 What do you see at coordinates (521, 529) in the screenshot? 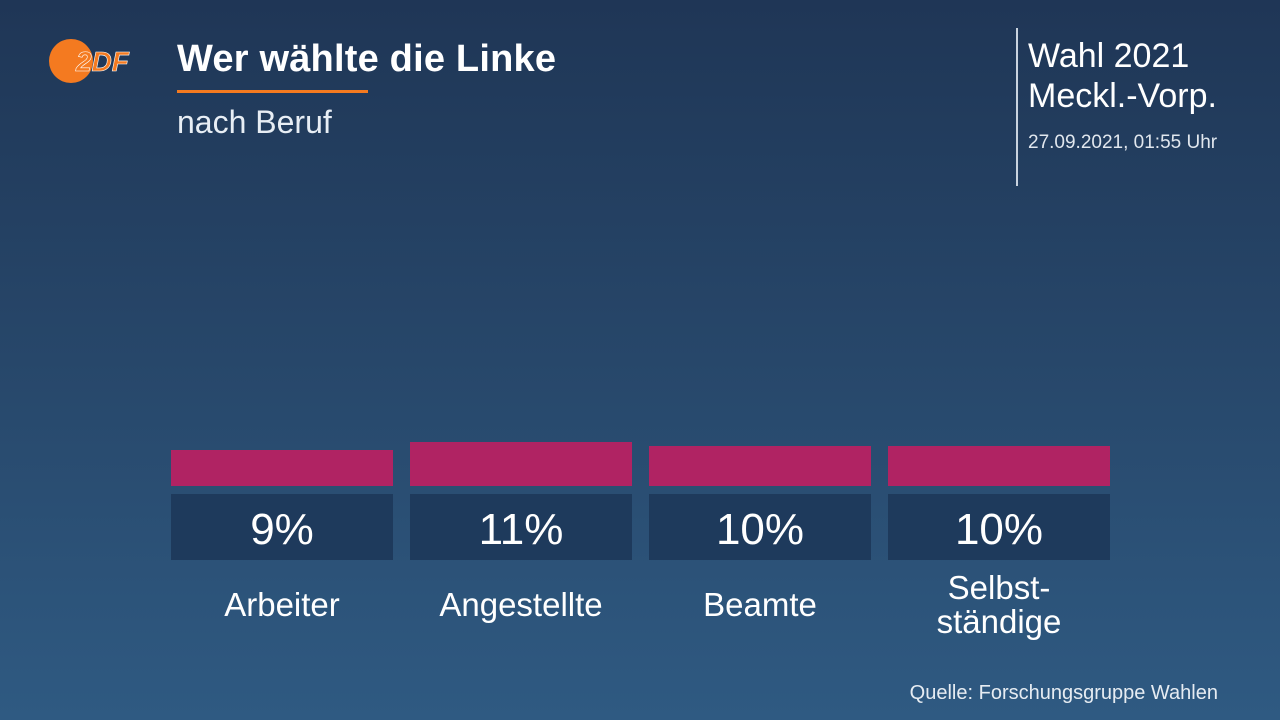
I see `data-label: 11%` at bounding box center [521, 529].